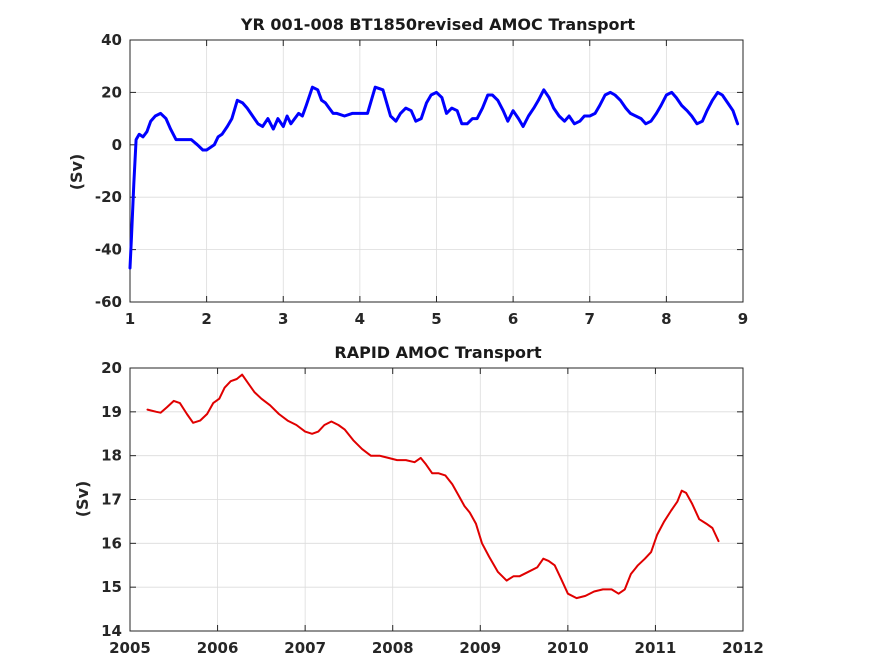 Image resolution: width=875 pixels, height=656 pixels. I want to click on top-chart-x-tick-label: 9, so click(743, 319).